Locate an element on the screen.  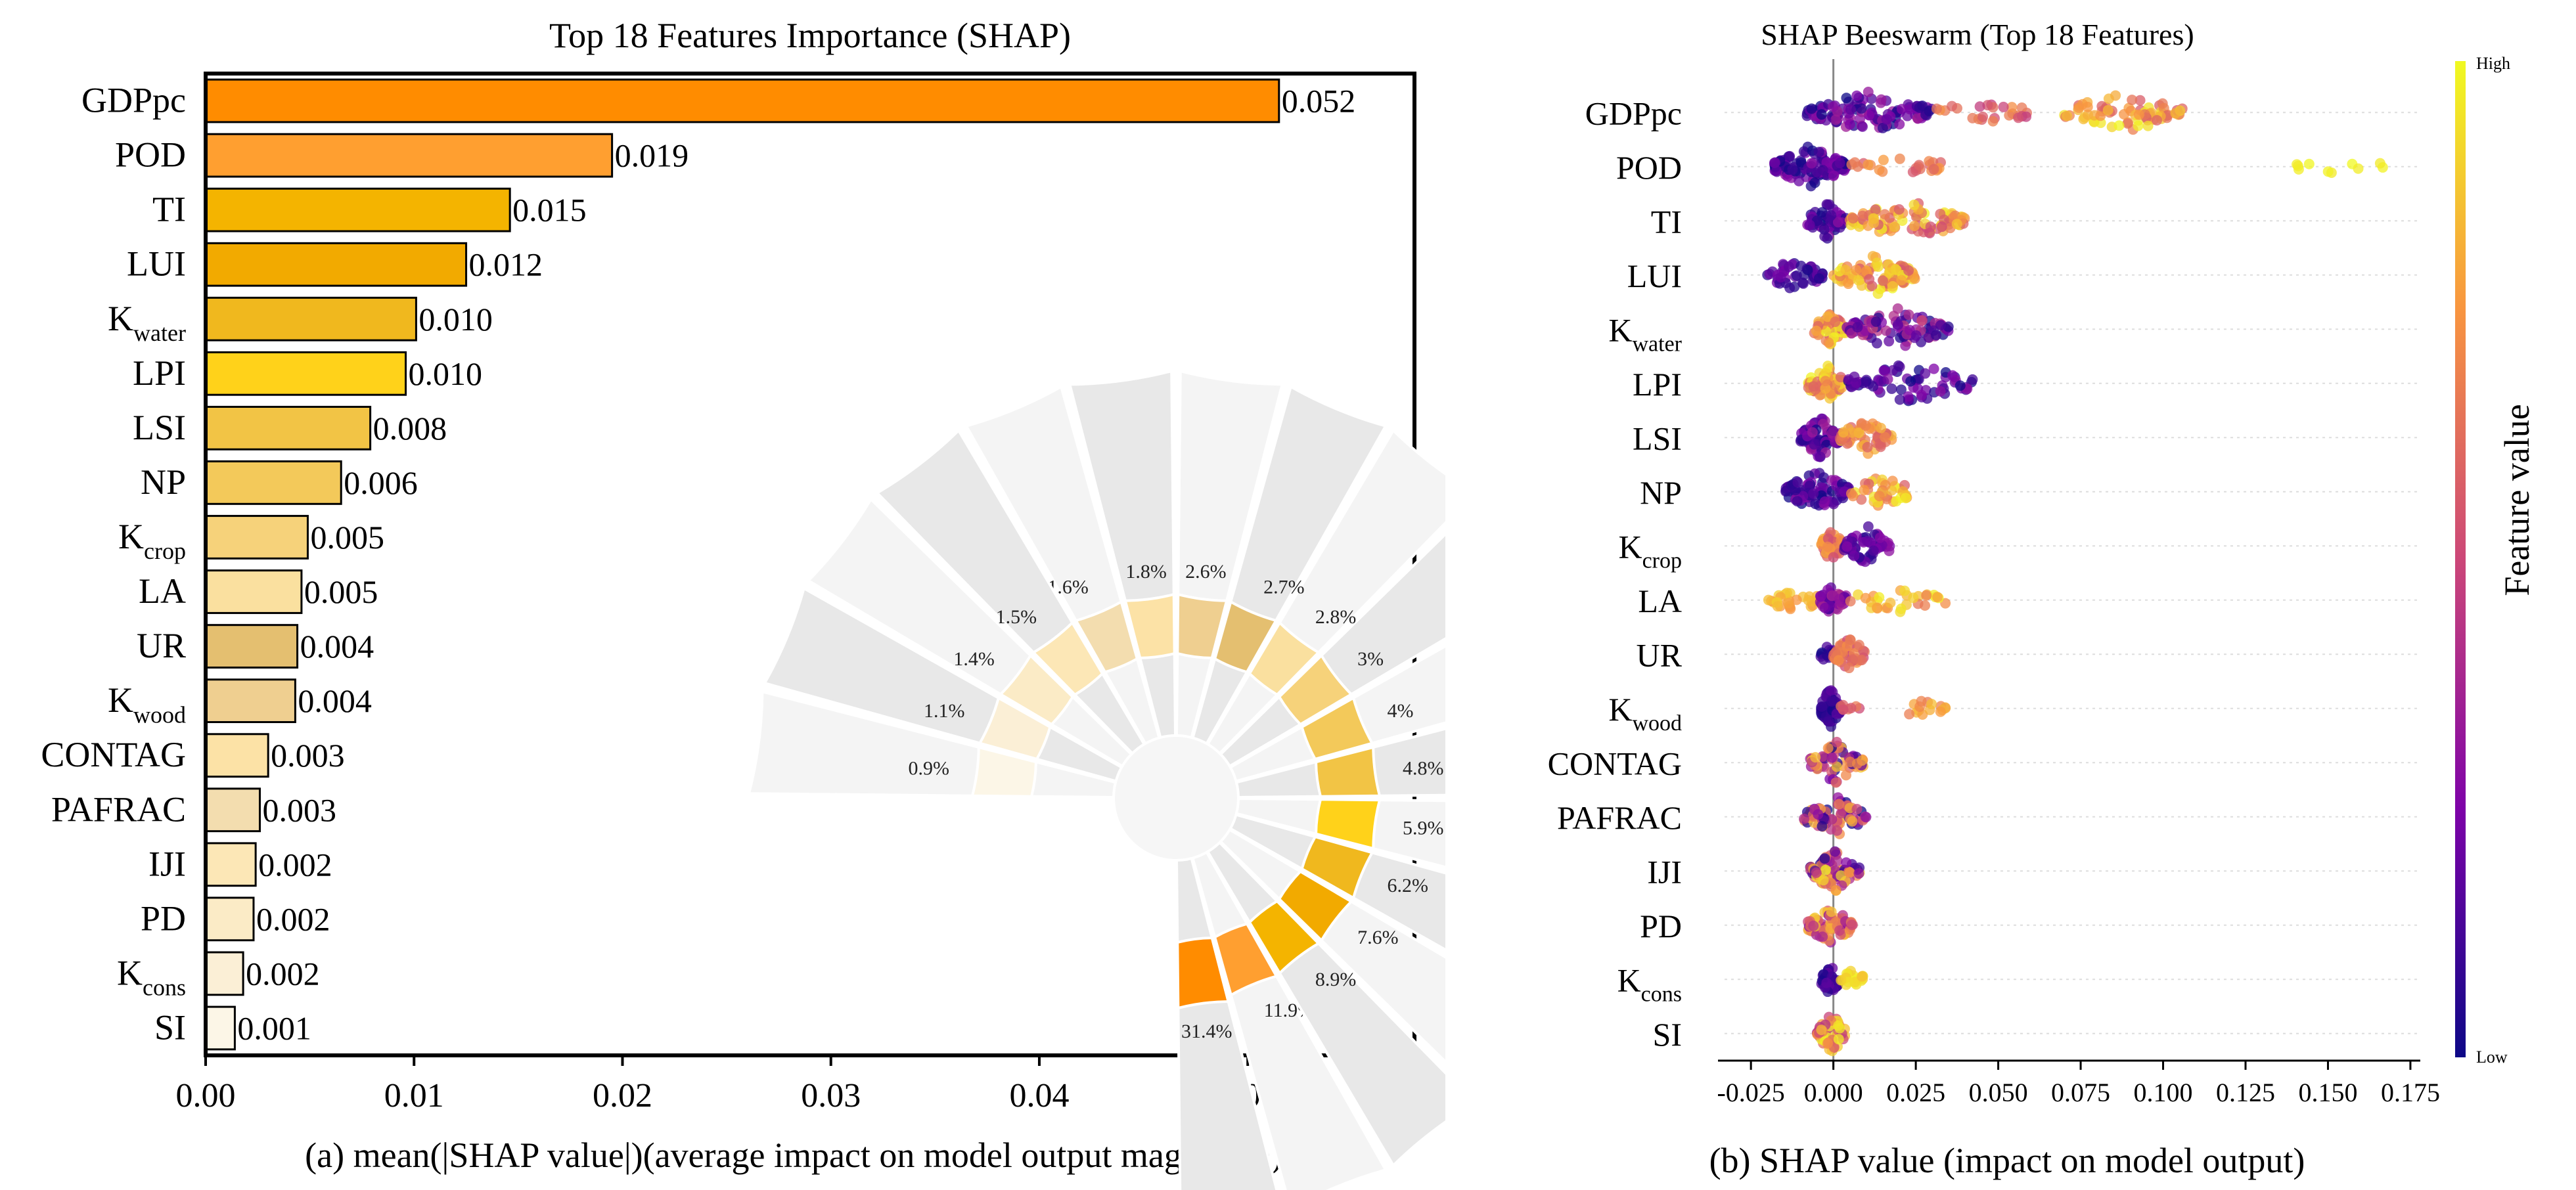
bar-value-label-Kwater: 0.010 is located at coordinates (455, 319).